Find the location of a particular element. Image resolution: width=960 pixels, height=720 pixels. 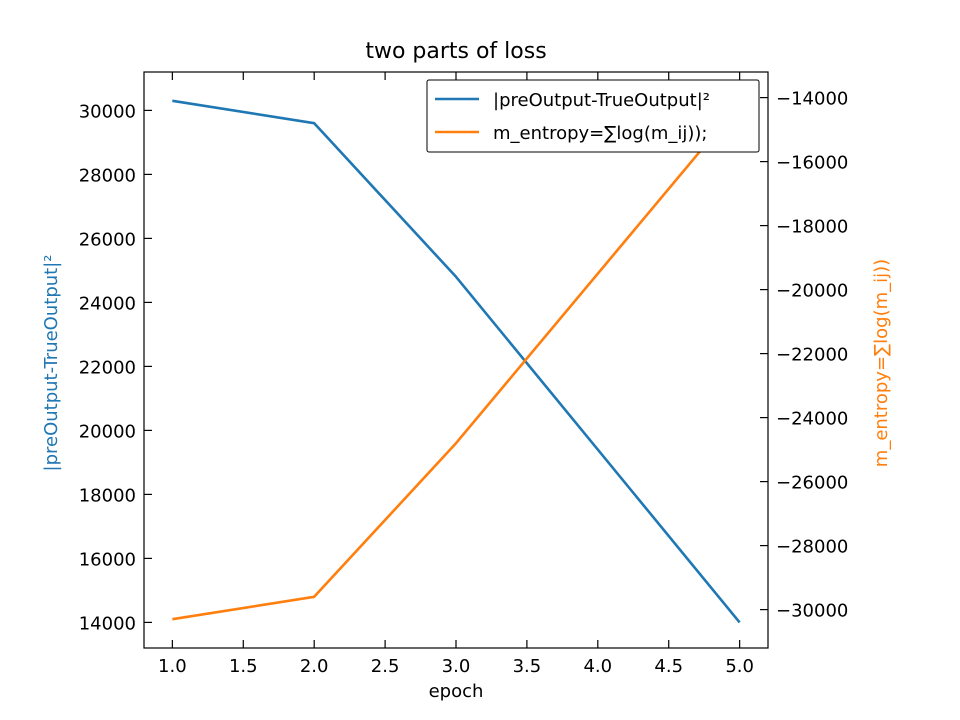

y-right-tick-label: −14000 is located at coordinates (812, 99).